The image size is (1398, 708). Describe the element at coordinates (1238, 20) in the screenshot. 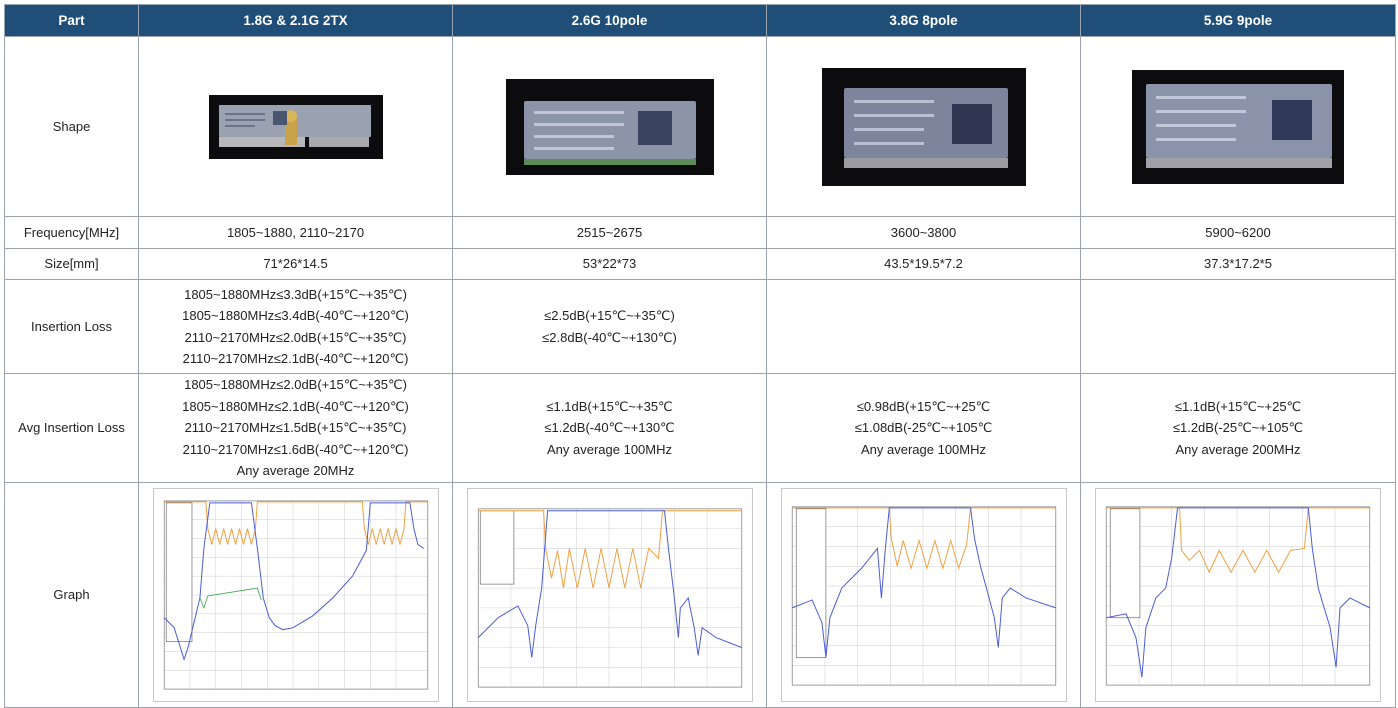

I see `header-col-4: 5.9G 9pole` at that location.